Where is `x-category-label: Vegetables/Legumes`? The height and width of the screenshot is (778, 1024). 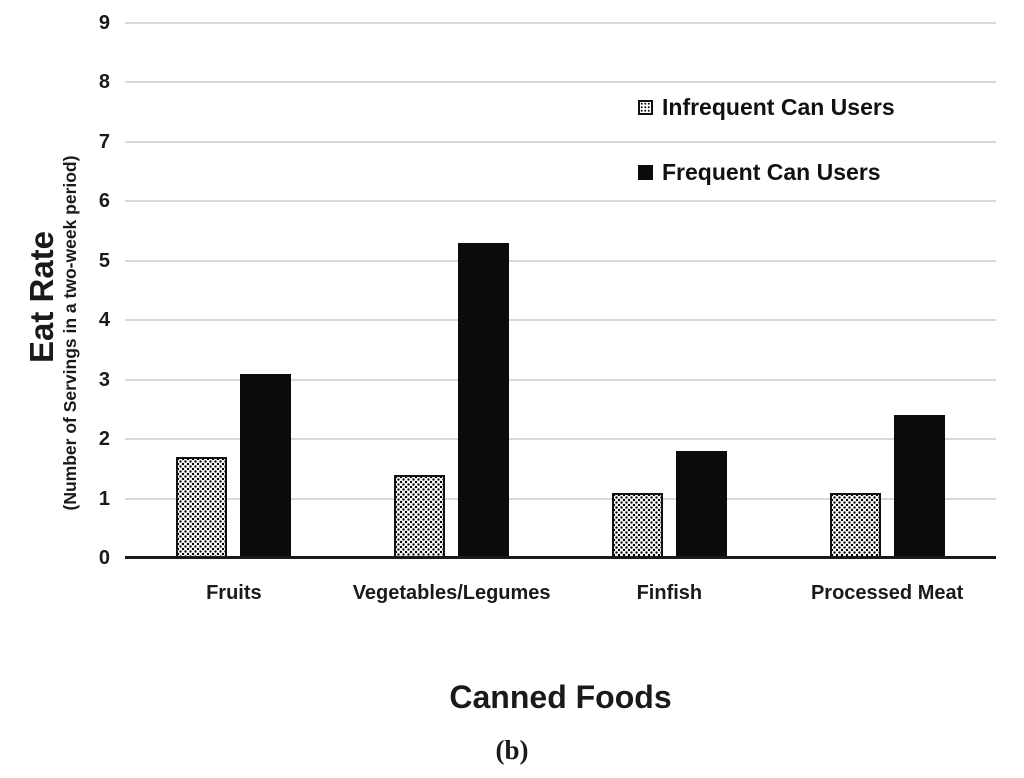 x-category-label: Vegetables/Legumes is located at coordinates (451, 593).